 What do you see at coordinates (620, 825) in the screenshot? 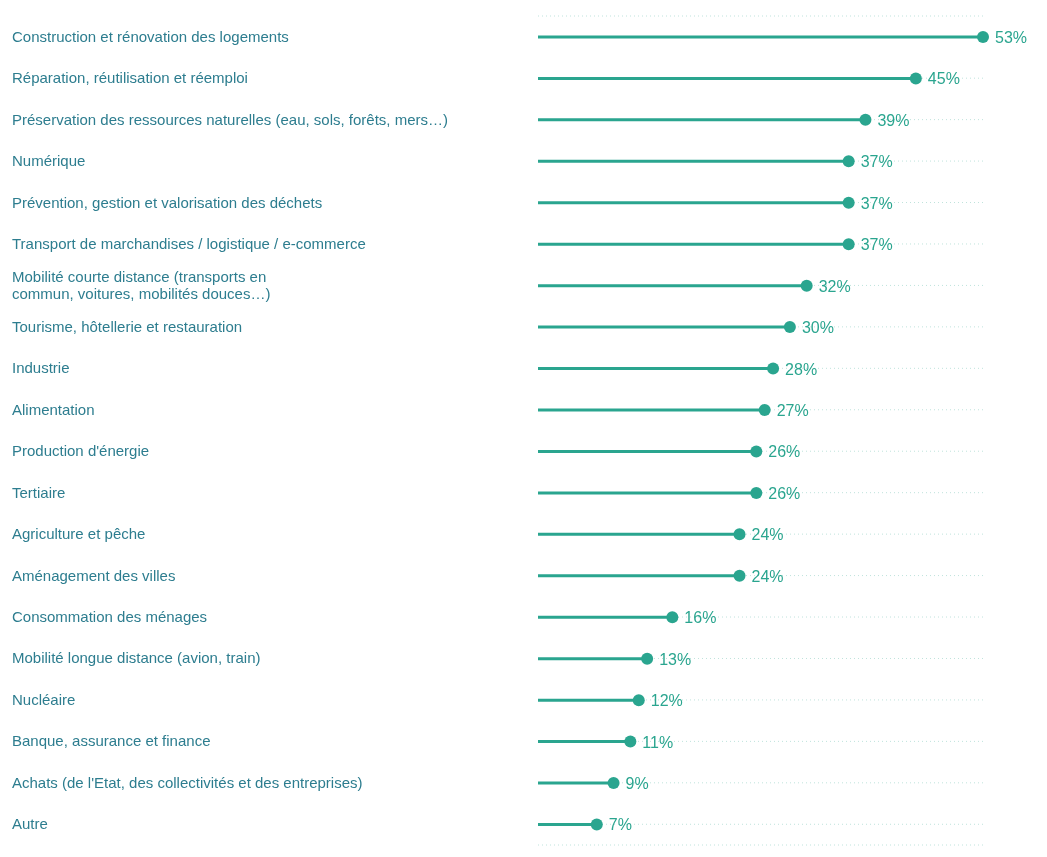
I see `data-label: 7%` at bounding box center [620, 825].